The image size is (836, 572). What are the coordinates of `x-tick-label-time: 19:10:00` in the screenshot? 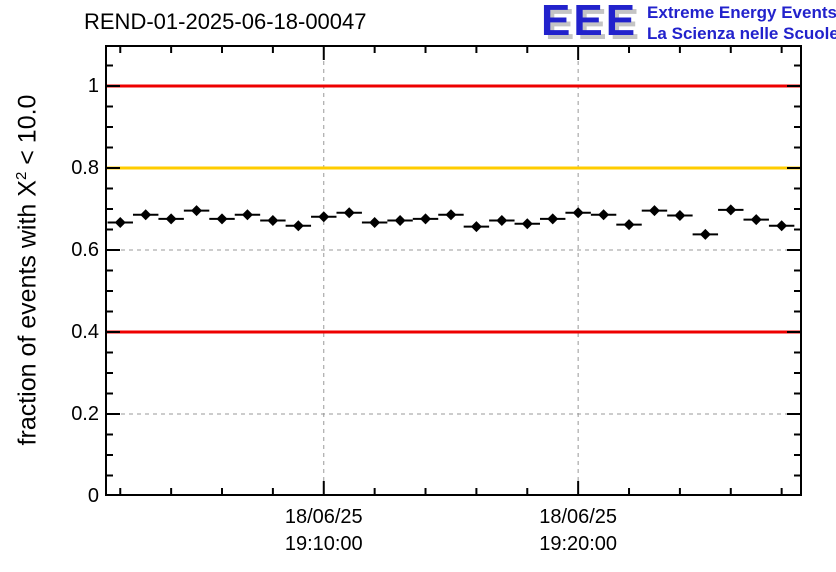 It's located at (323, 544).